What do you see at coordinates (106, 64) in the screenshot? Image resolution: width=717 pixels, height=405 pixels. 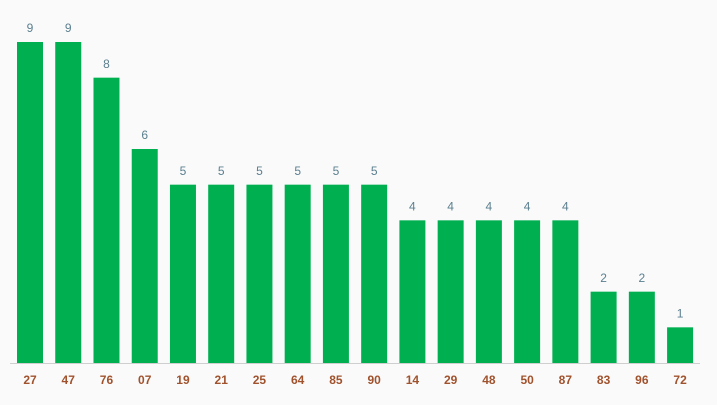 I see `value-label: 8` at bounding box center [106, 64].